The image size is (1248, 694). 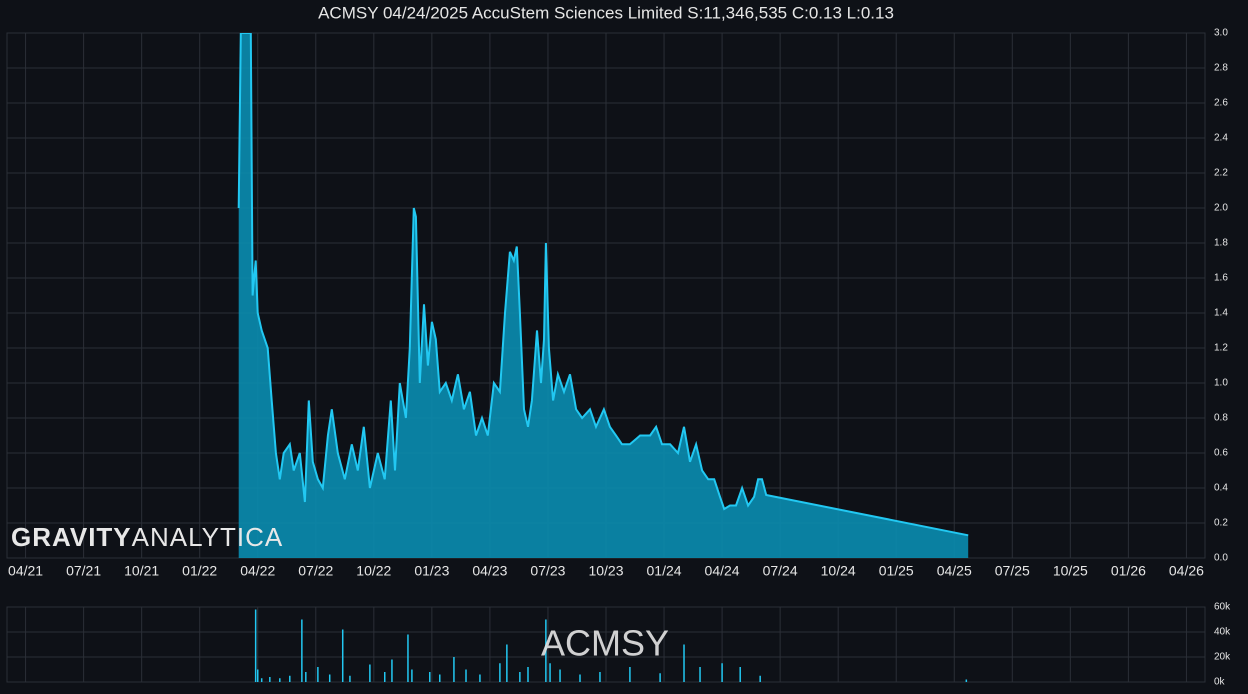 What do you see at coordinates (1221, 418) in the screenshot?
I see `y-tick-label: 0.8` at bounding box center [1221, 418].